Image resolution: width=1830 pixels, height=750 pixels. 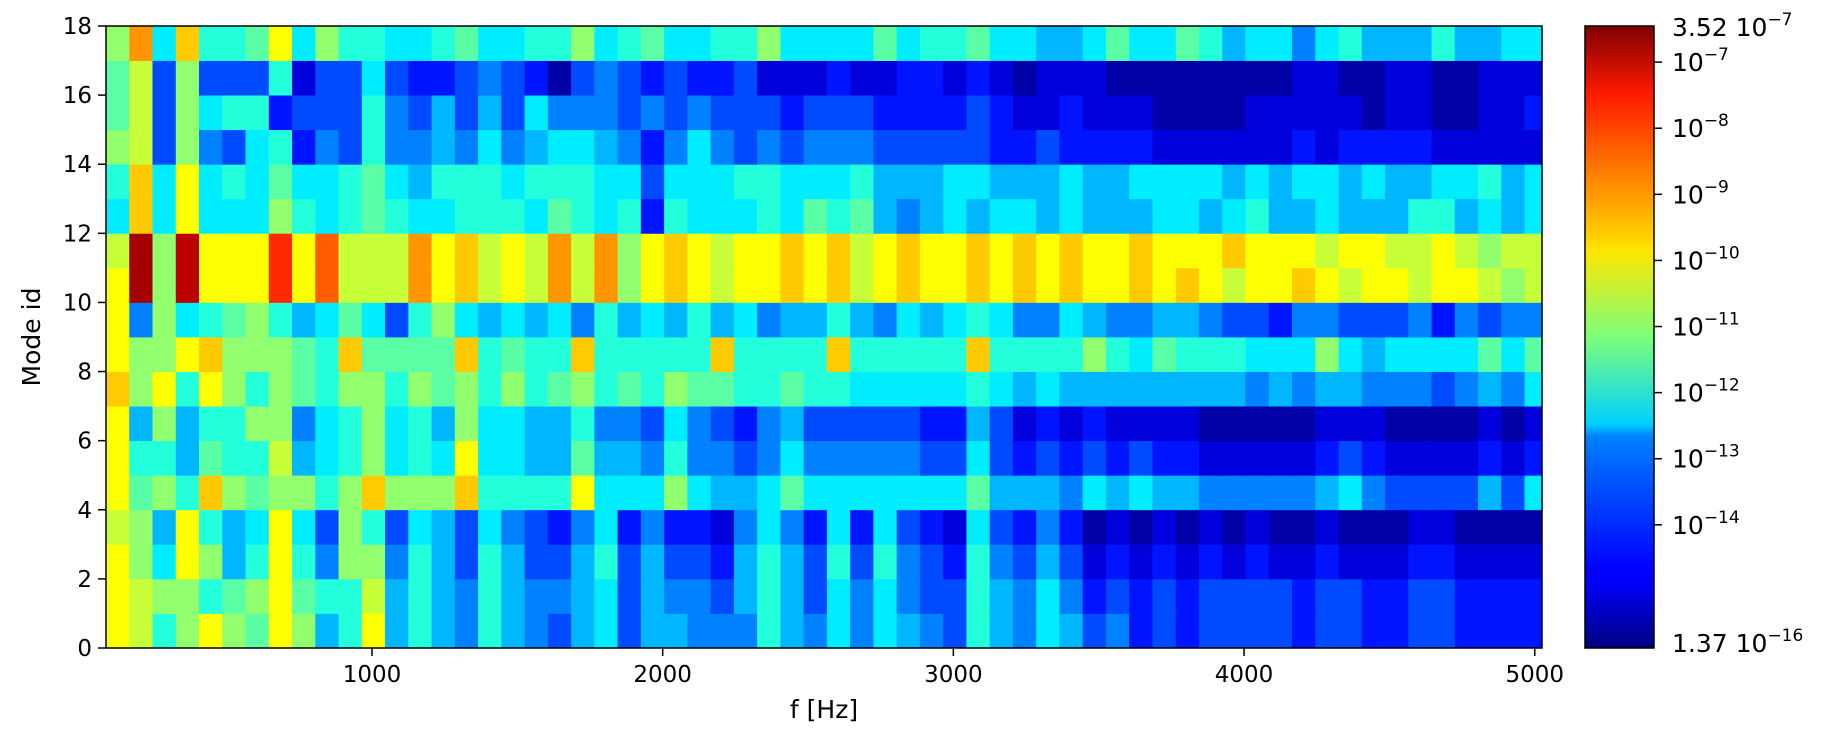 What do you see at coordinates (824, 709) in the screenshot?
I see `x-axis-label: f [Hz]` at bounding box center [824, 709].